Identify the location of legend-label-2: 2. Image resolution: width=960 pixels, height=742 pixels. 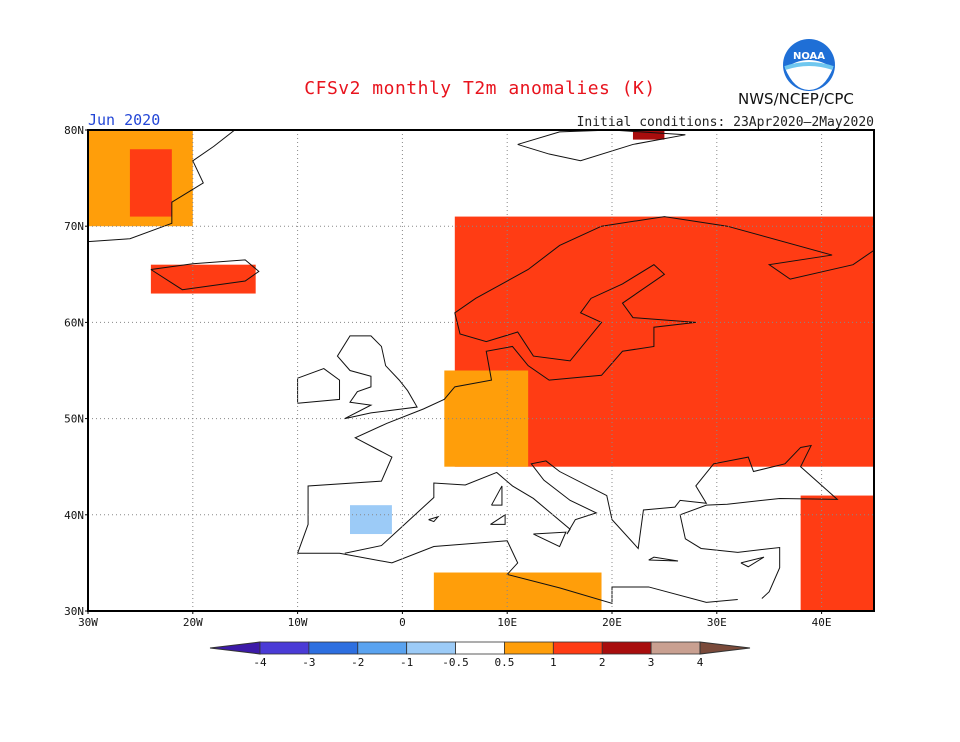
(602, 662).